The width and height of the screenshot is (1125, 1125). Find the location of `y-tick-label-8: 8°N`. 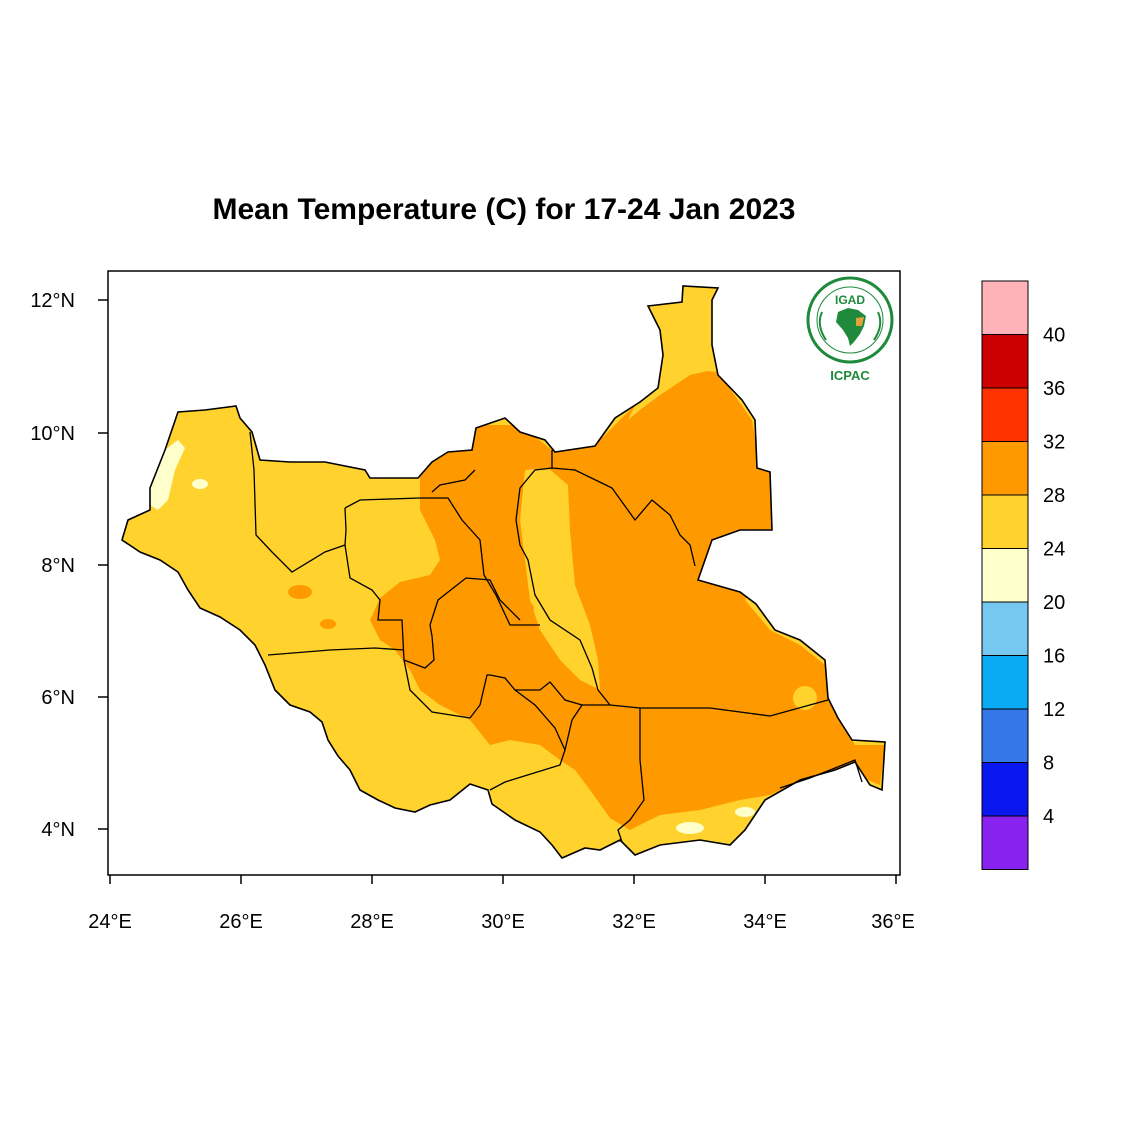

y-tick-label-8: 8°N is located at coordinates (58, 566).